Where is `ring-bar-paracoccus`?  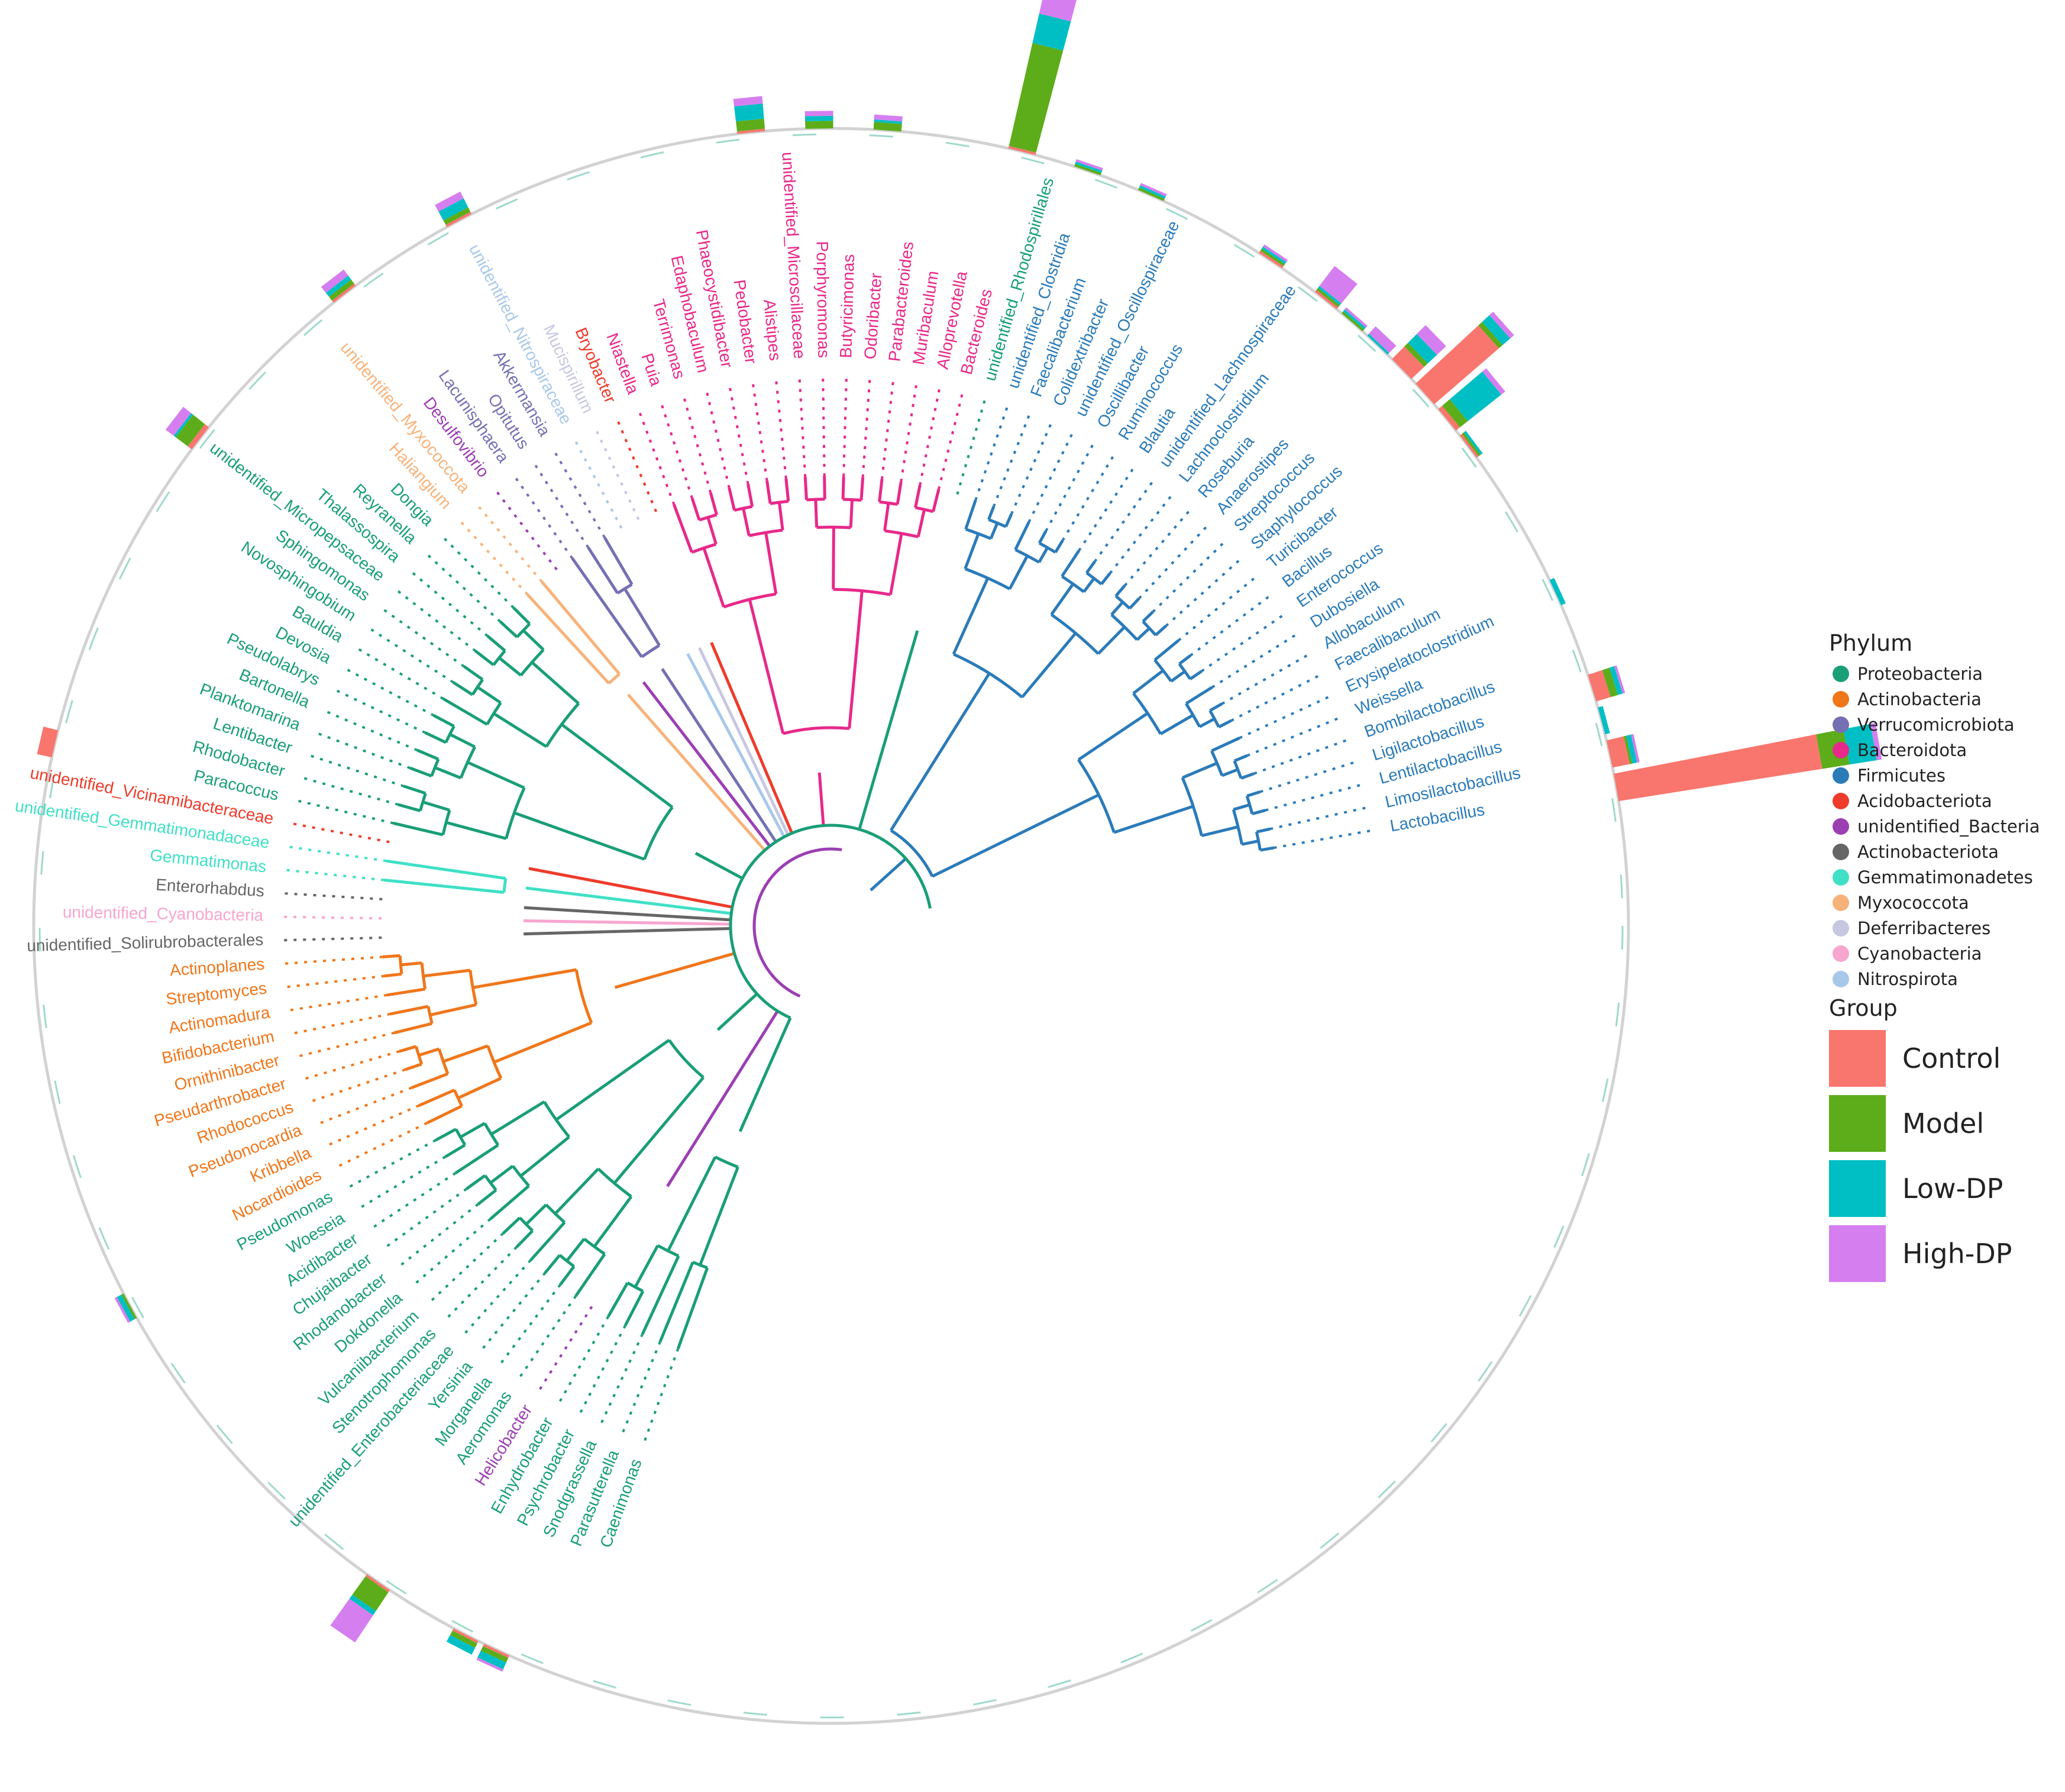 ring-bar-paracoccus is located at coordinates (48, 742).